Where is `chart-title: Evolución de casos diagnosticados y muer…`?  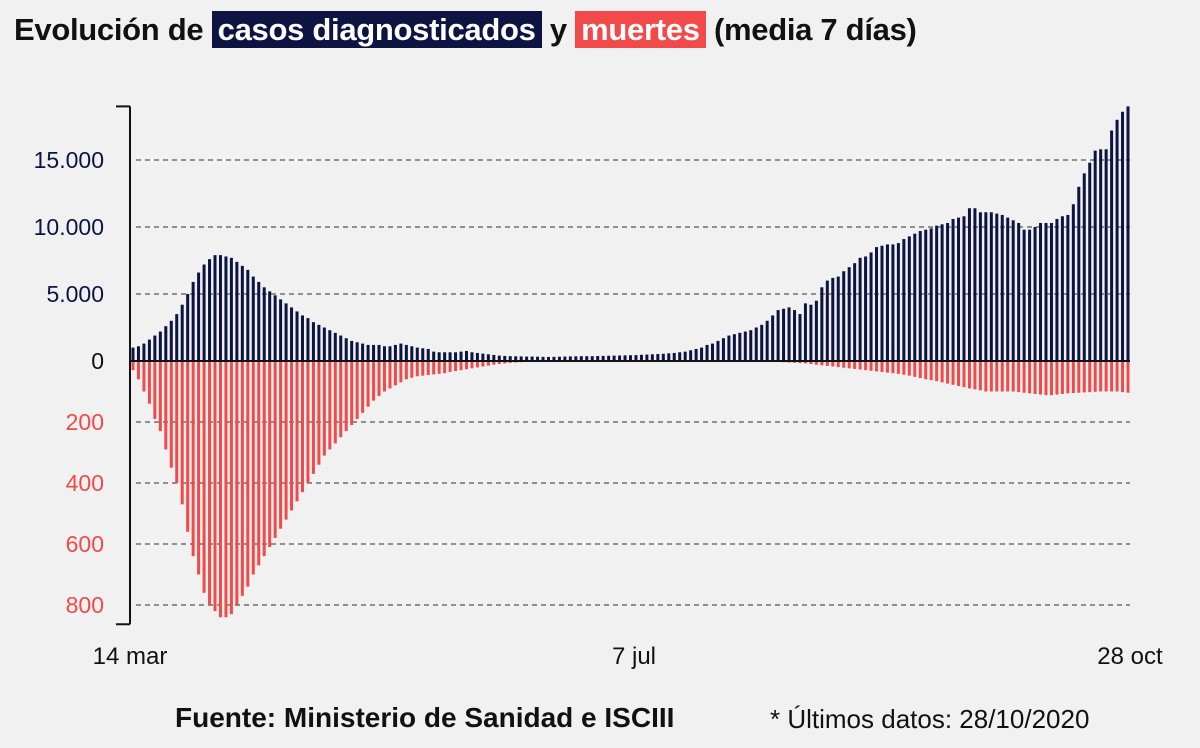
chart-title: Evolución de casos diagnosticados y muer… is located at coordinates (465, 29).